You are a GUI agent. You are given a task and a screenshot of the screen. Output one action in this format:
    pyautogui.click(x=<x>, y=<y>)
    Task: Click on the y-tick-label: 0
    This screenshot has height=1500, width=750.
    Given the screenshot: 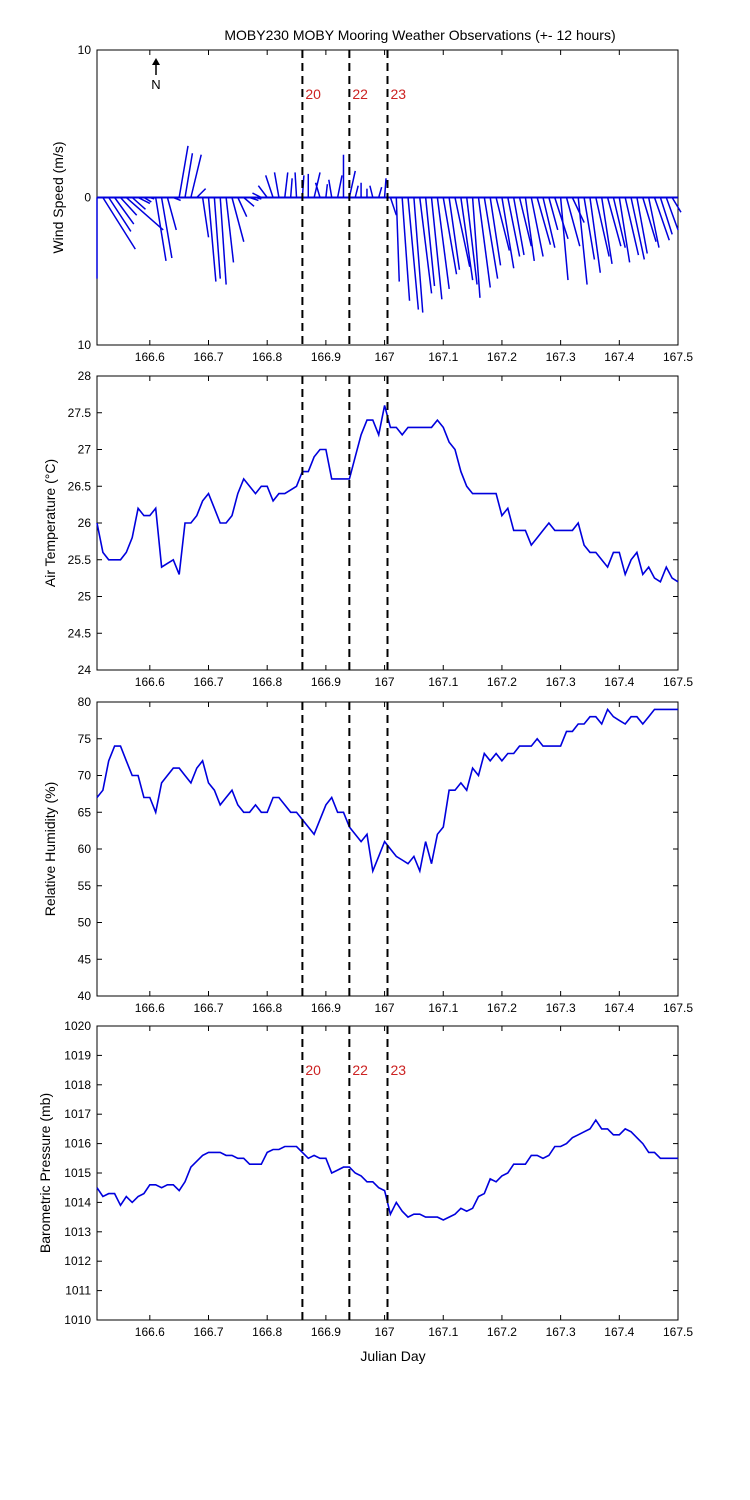 What is the action you would take?
    pyautogui.click(x=87, y=198)
    